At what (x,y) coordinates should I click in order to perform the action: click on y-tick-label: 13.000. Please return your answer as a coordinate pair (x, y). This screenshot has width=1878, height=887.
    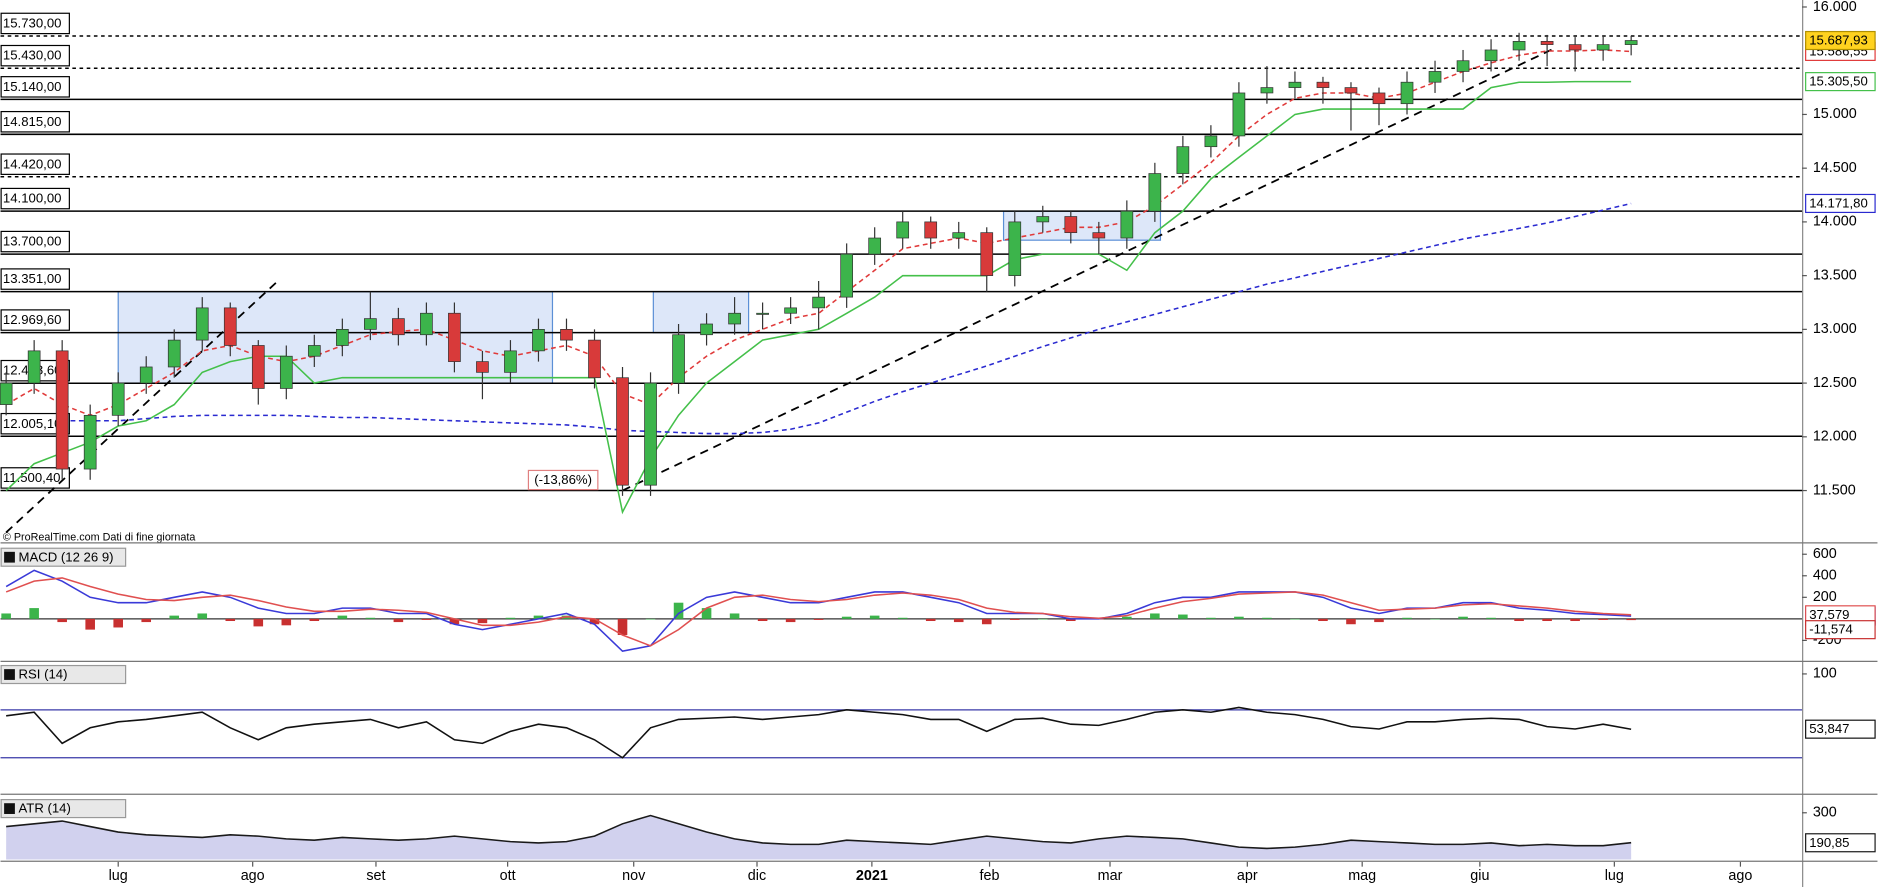
    Looking at the image, I should click on (1835, 329).